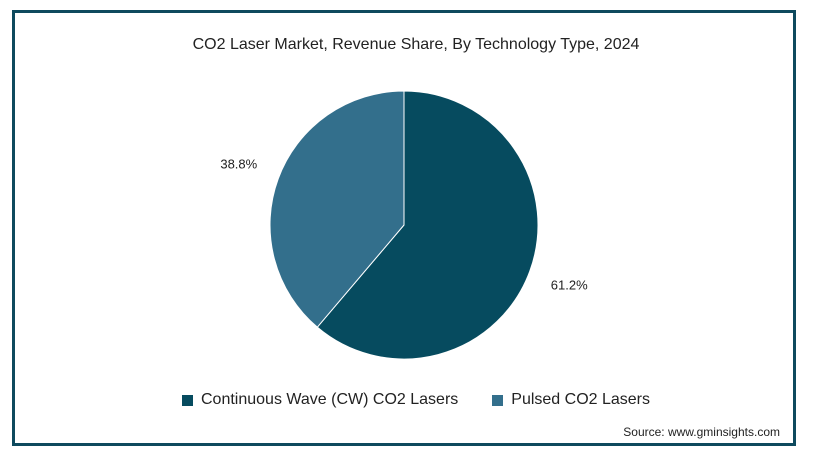 The image size is (832, 459). What do you see at coordinates (569, 285) in the screenshot?
I see `slice-label-cw: 61.2%` at bounding box center [569, 285].